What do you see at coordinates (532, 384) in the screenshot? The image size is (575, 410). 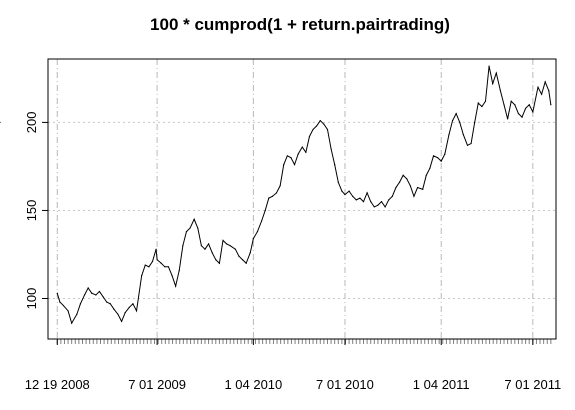 I see `x-tick-label: 7 01 2011` at bounding box center [532, 384].